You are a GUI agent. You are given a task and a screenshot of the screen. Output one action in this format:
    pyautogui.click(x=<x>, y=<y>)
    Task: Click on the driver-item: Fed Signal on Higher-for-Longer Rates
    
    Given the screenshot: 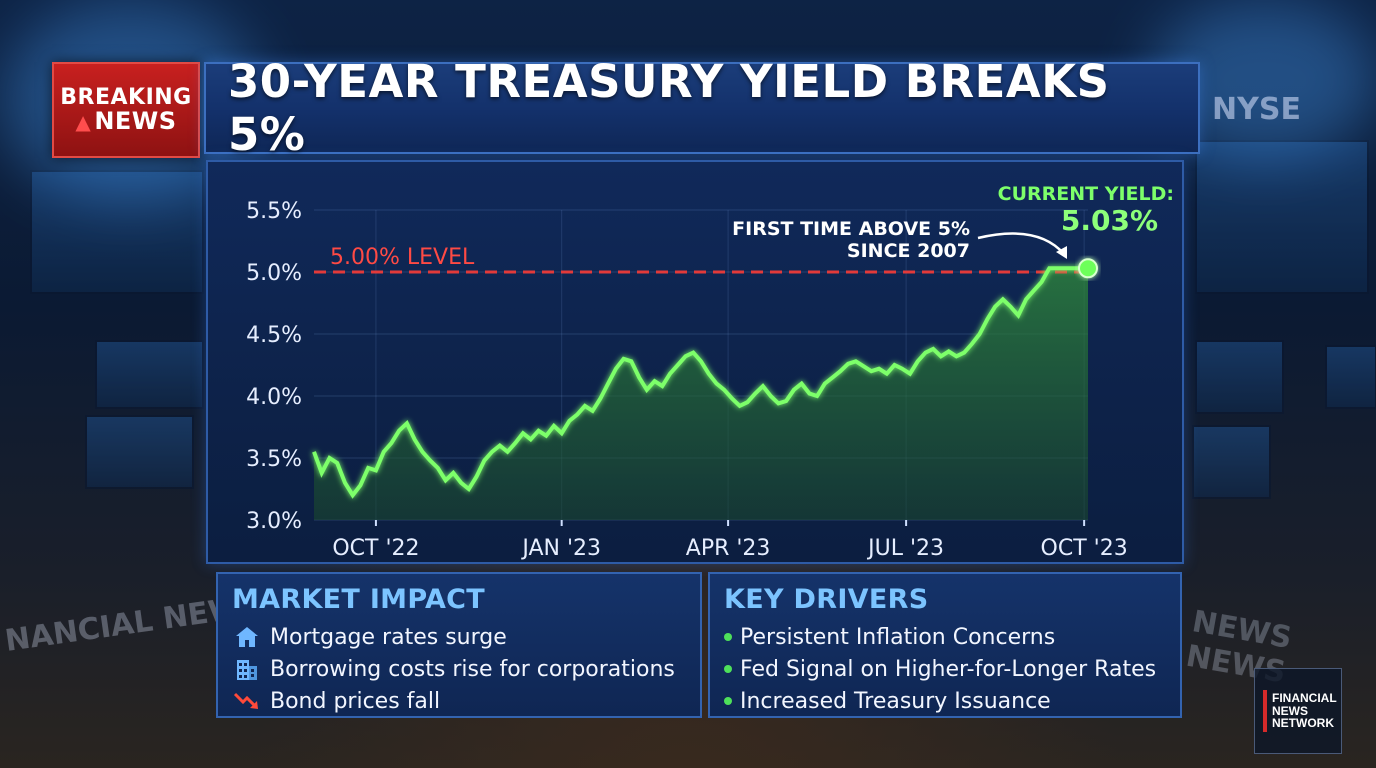 What is the action you would take?
    pyautogui.click(x=945, y=669)
    